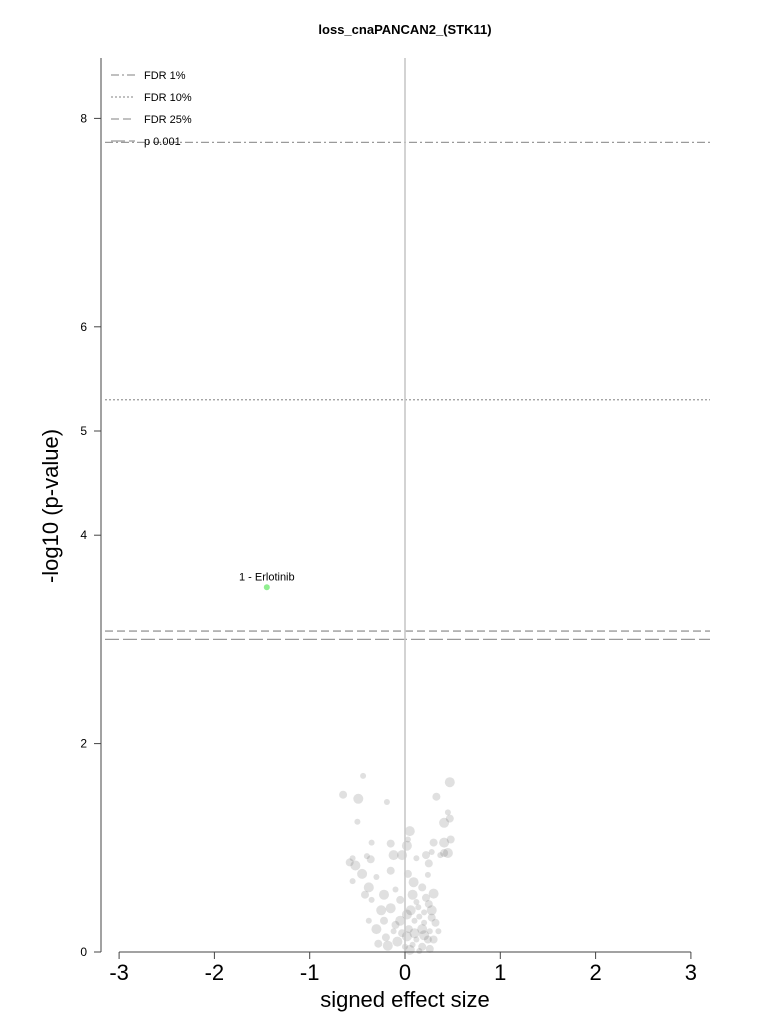  I want to click on data-points, so click(397, 863).